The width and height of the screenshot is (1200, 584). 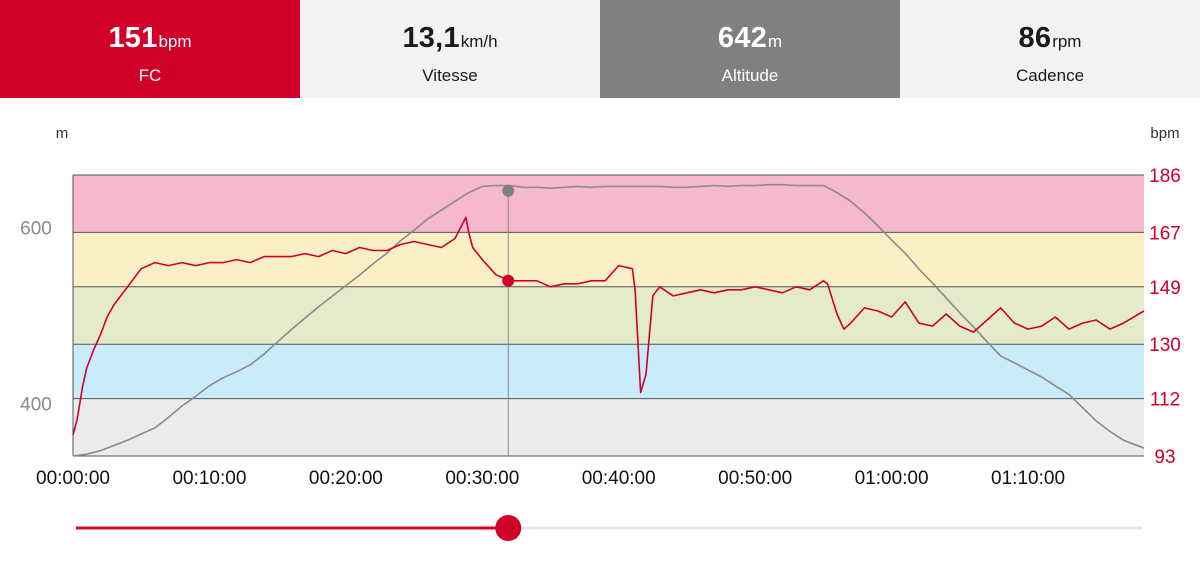 I want to click on heart-rate-tile: 151 bpm FC, so click(x=150, y=49).